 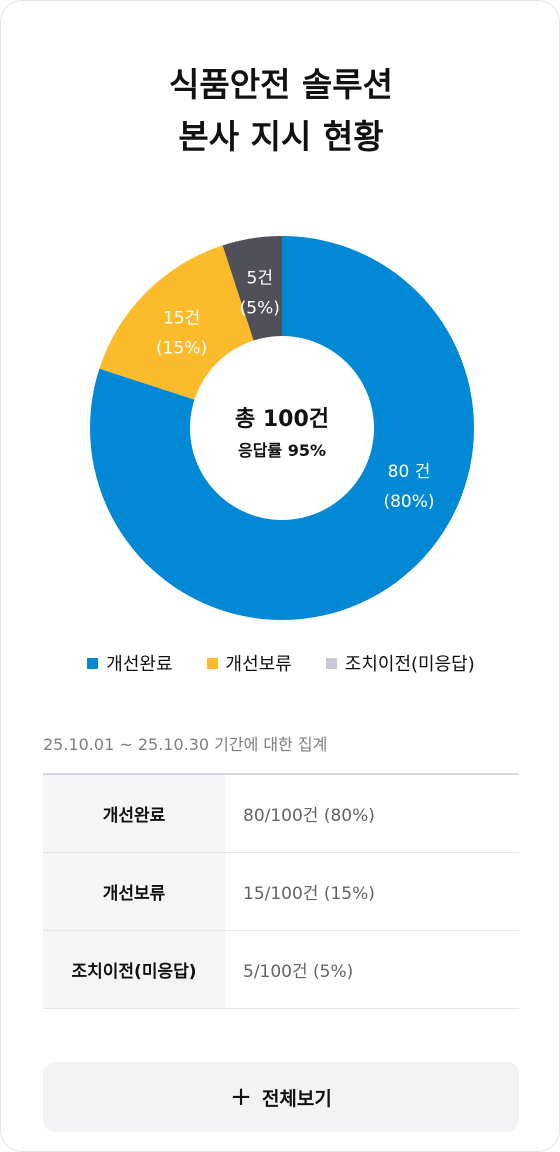 I want to click on legend-label-no-response: 조치이전(미응답), so click(x=409, y=664).